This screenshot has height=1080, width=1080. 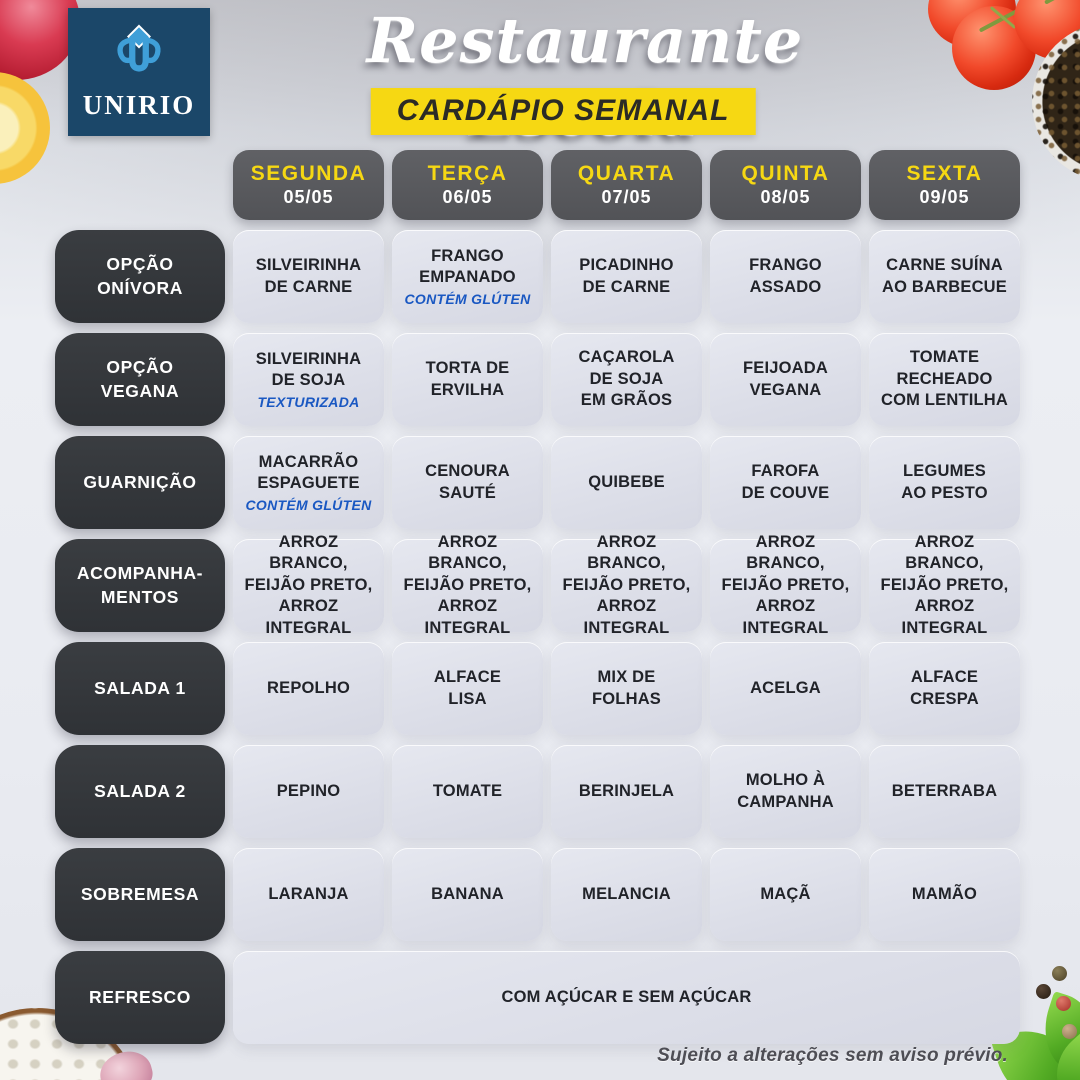 I want to click on row-label: SALADA 2, so click(x=140, y=791).